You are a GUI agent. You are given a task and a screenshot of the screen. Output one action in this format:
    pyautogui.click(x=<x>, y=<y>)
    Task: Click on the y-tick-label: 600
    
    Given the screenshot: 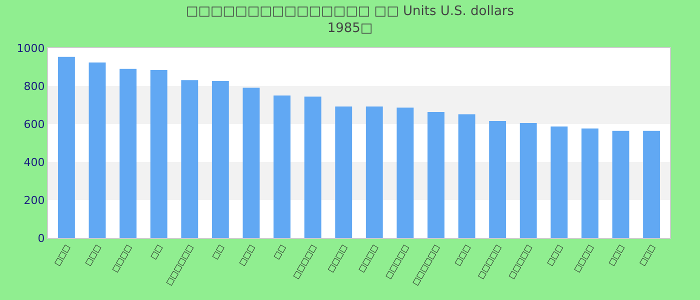 What is the action you would take?
    pyautogui.click(x=34, y=124)
    